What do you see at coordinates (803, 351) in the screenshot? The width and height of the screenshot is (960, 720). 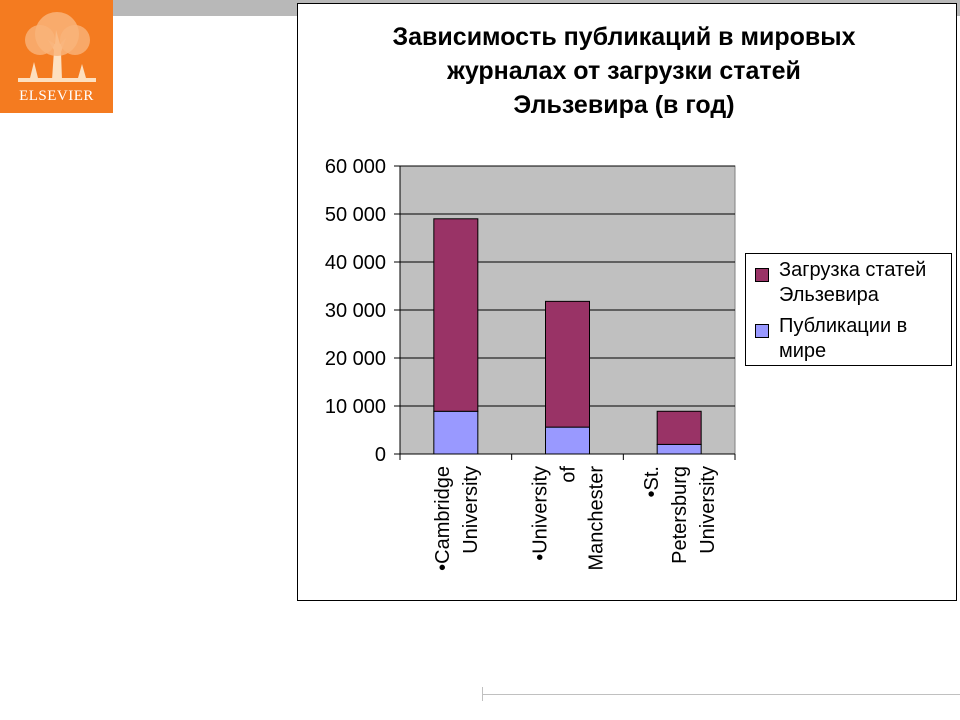 I see `legend-label-line: мире` at bounding box center [803, 351].